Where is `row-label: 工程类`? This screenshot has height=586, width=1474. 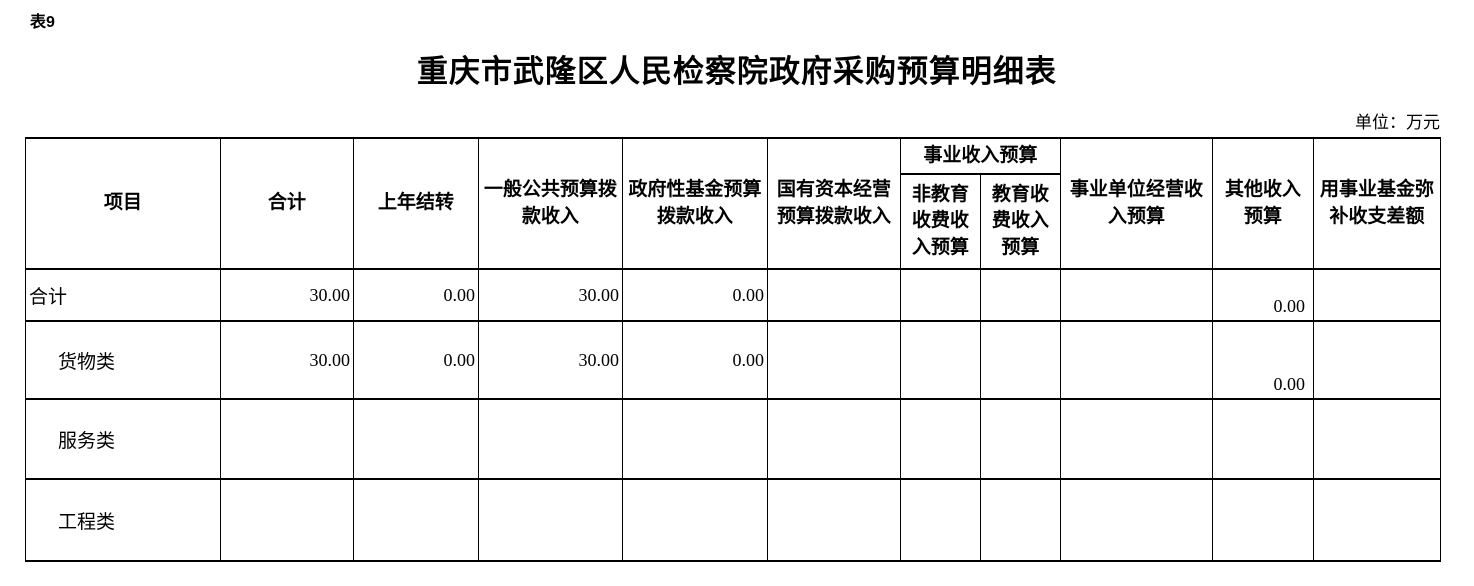 row-label: 工程类 is located at coordinates (123, 520).